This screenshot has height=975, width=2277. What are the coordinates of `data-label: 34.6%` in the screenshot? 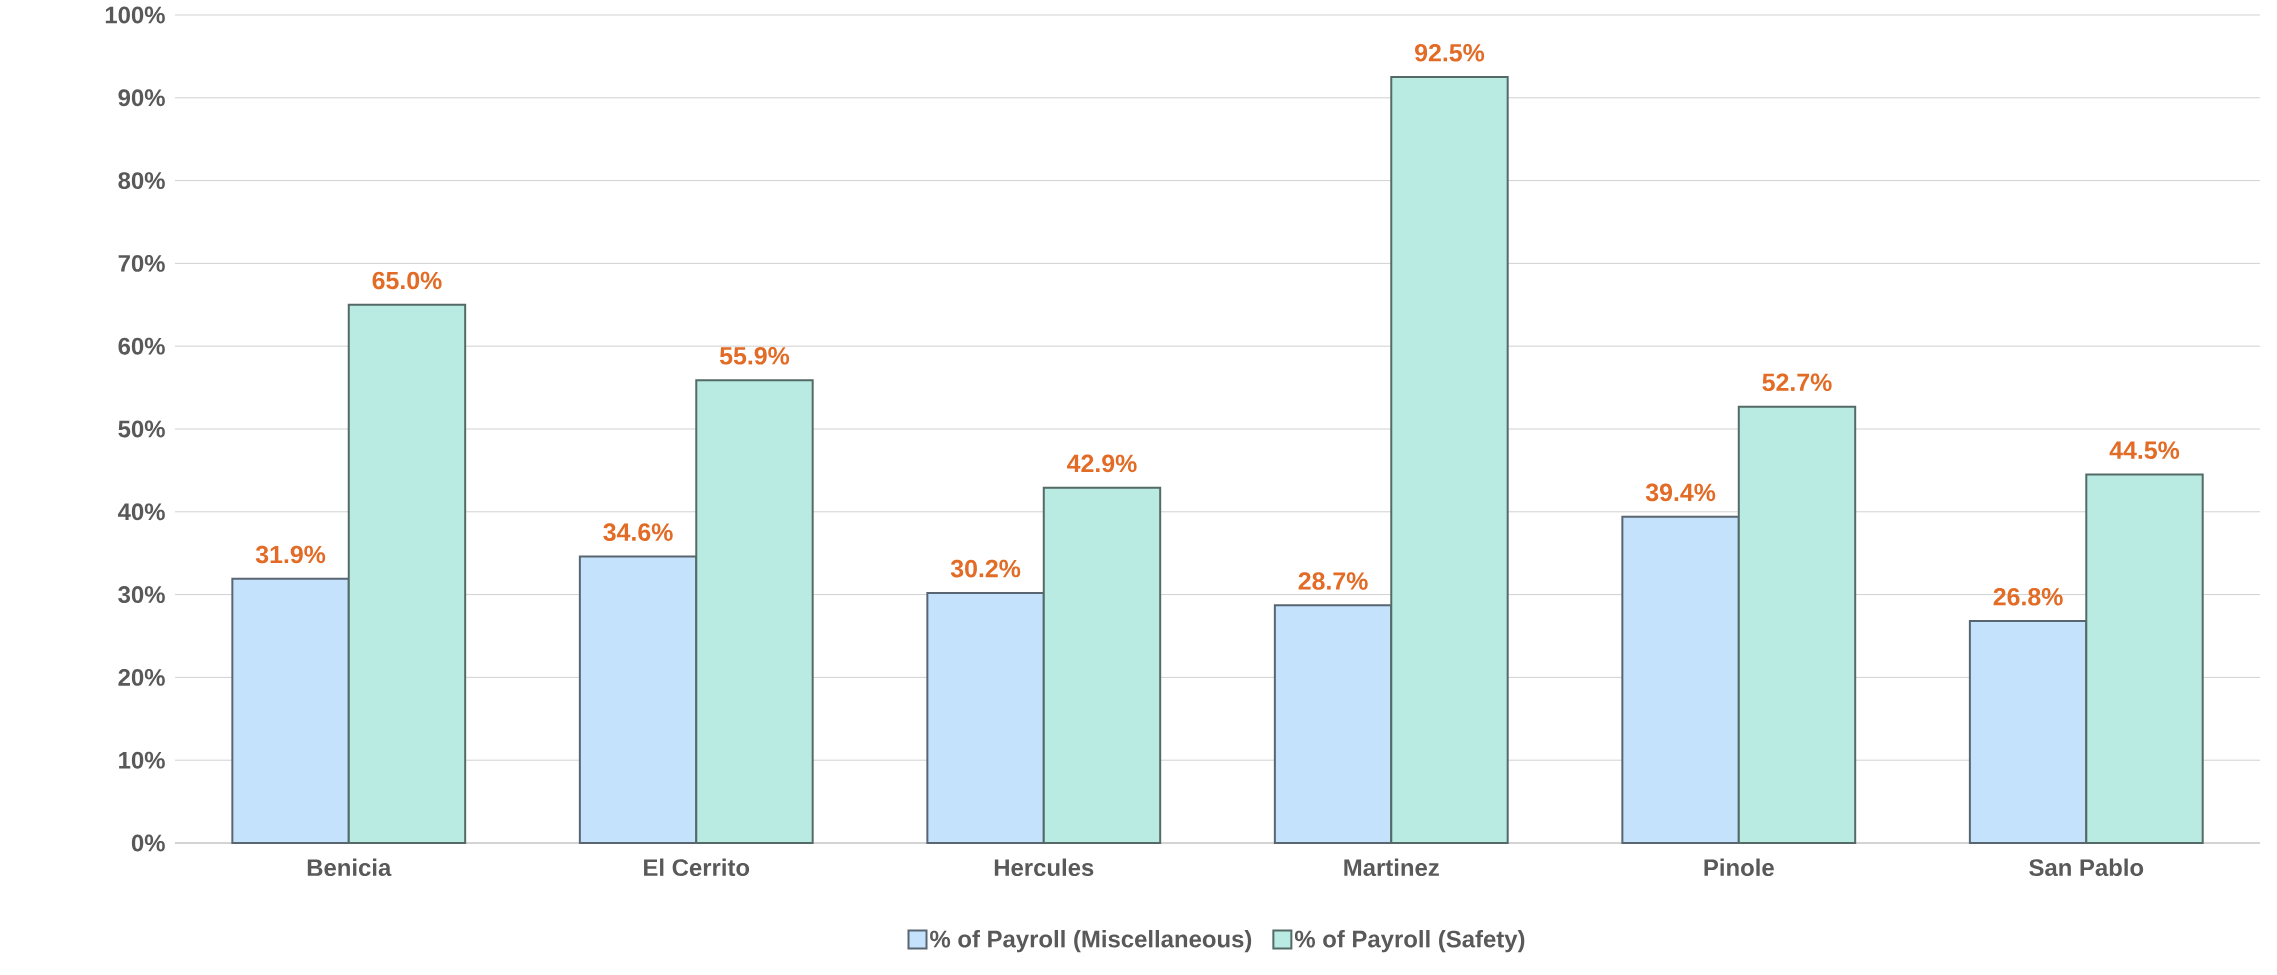 It's located at (638, 532).